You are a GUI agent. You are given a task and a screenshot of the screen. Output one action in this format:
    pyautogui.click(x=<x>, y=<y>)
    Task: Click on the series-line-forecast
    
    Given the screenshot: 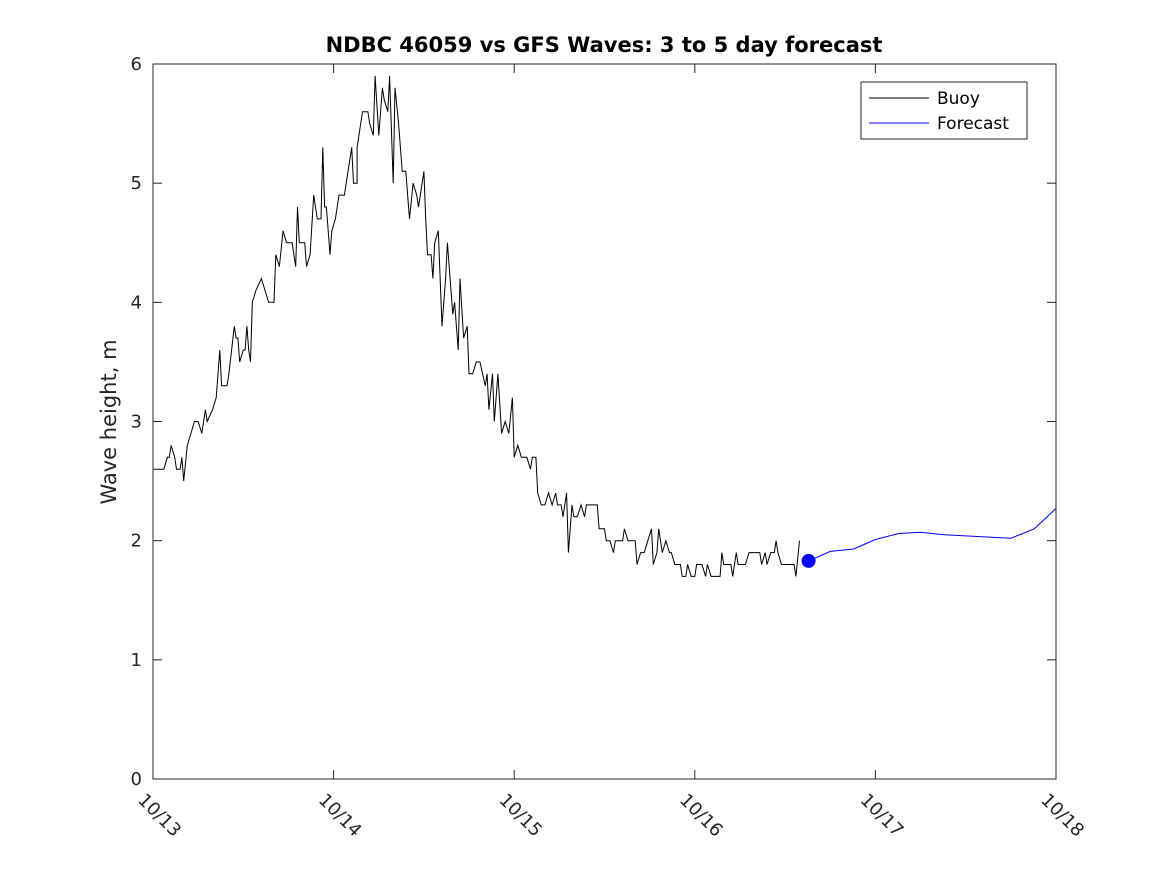 What is the action you would take?
    pyautogui.click(x=932, y=535)
    